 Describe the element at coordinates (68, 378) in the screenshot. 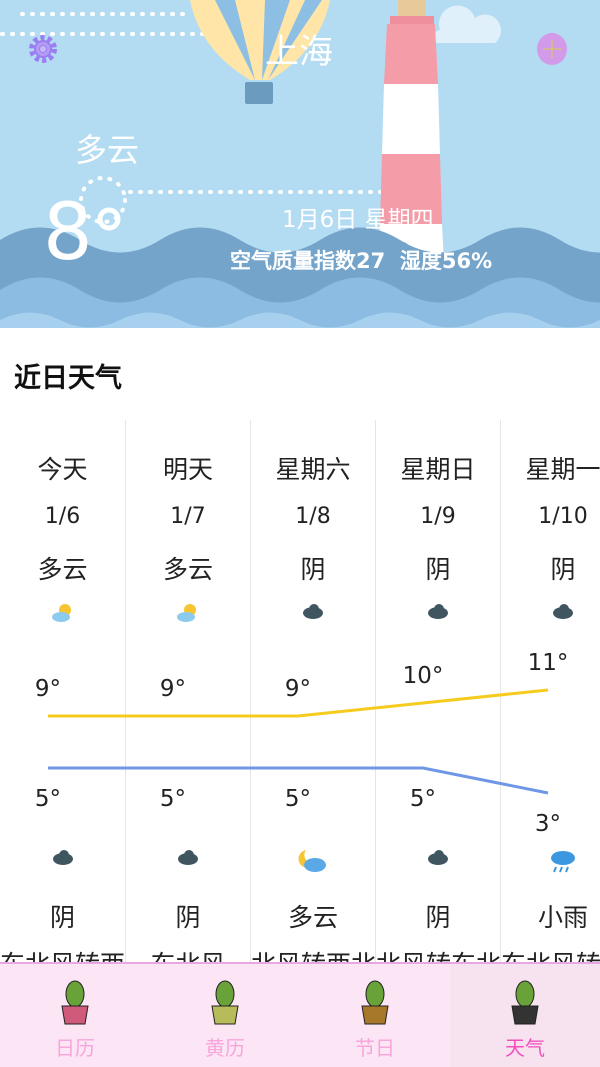

I see `section-title: 近日天气` at that location.